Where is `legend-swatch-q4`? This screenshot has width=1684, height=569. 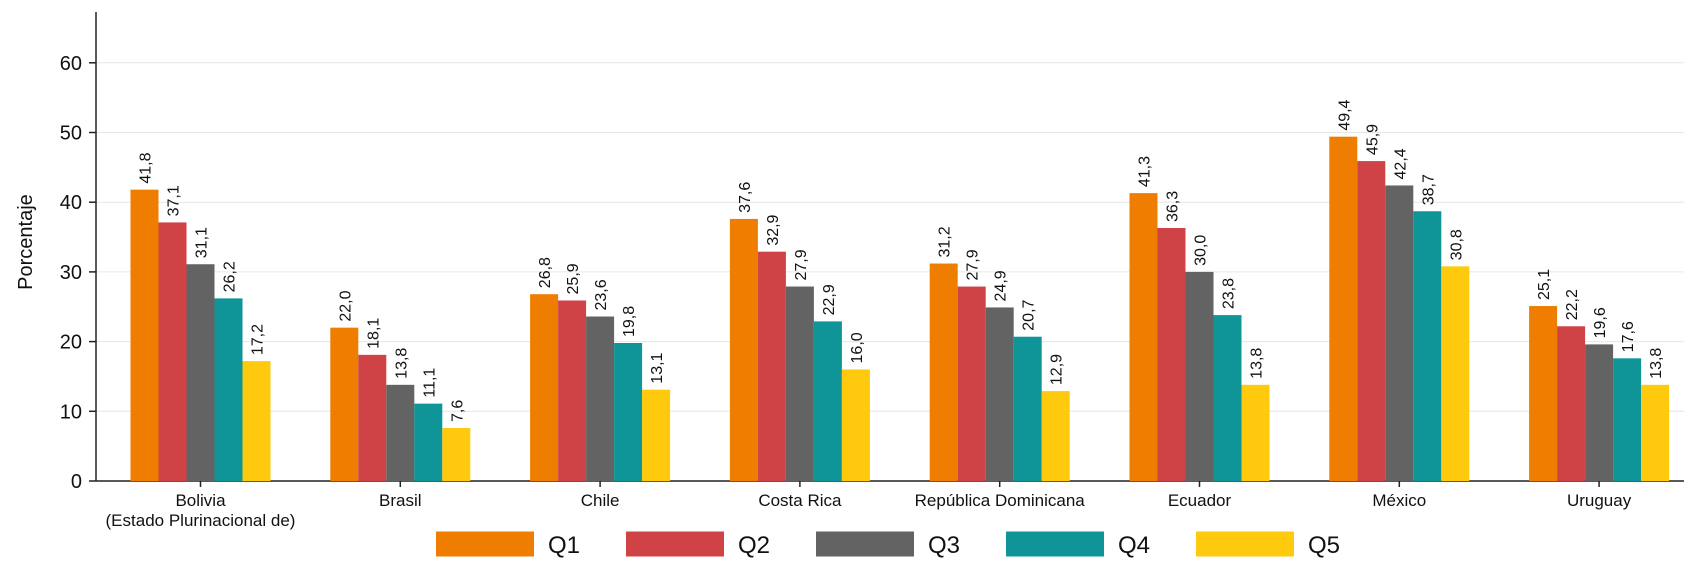 legend-swatch-q4 is located at coordinates (1055, 544).